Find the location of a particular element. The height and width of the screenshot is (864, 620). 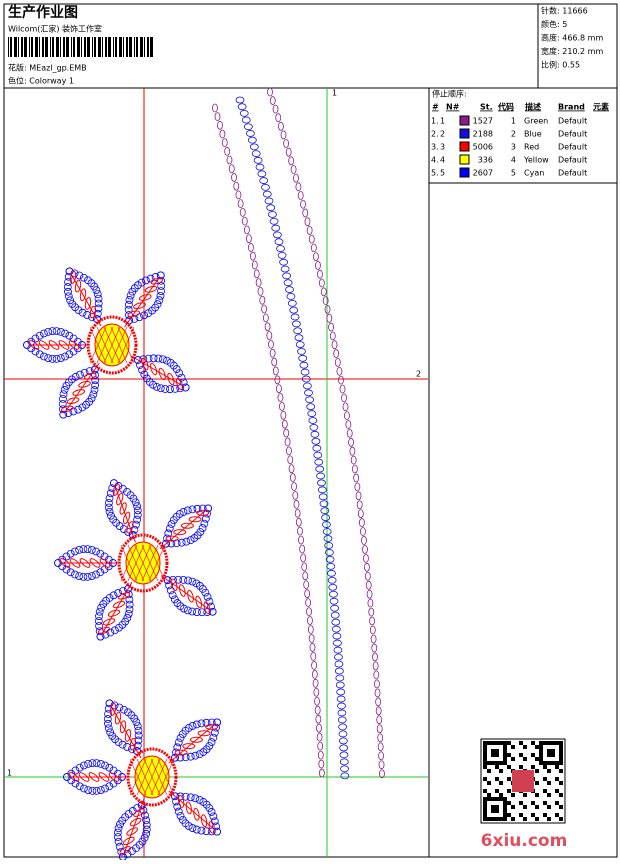

design-file: 花版: MEazl_gp.EMB is located at coordinates (47, 68).